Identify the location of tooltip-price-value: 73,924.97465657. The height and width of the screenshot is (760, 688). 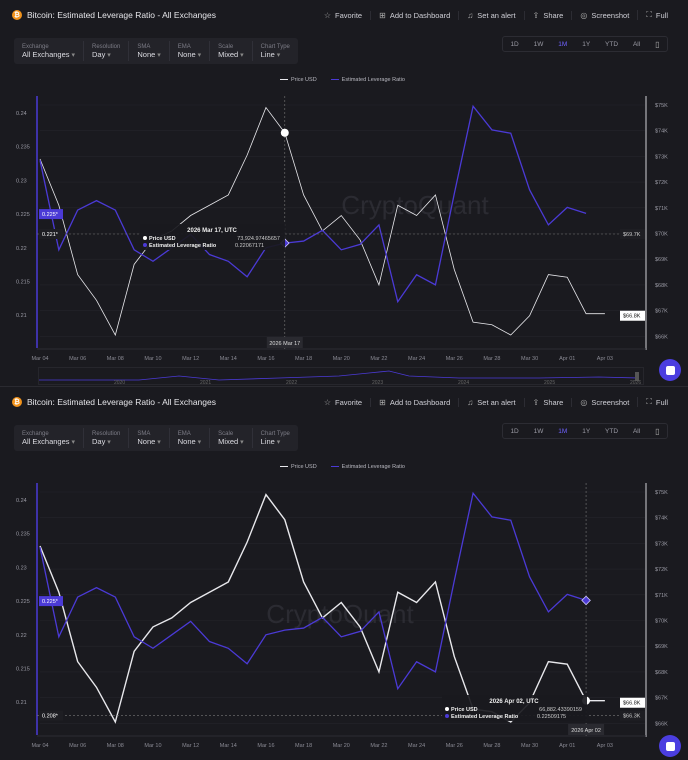
(258, 239).